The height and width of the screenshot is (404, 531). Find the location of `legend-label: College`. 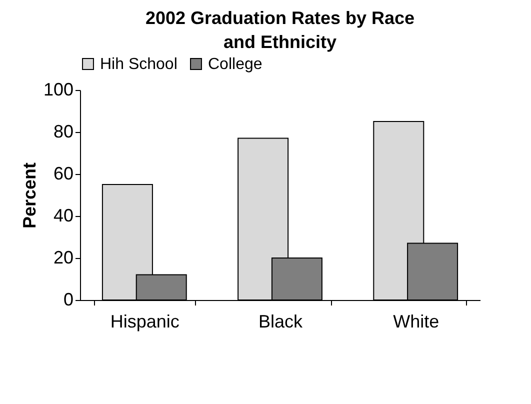

legend-label: College is located at coordinates (235, 64).